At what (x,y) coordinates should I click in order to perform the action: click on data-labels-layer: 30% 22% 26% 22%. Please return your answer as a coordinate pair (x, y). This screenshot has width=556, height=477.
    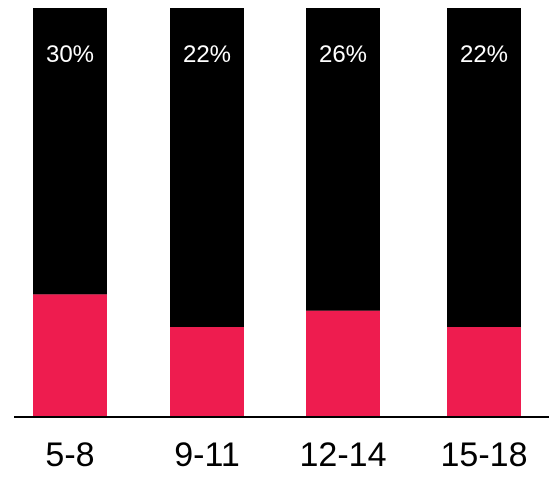
    Looking at the image, I should click on (277, 54).